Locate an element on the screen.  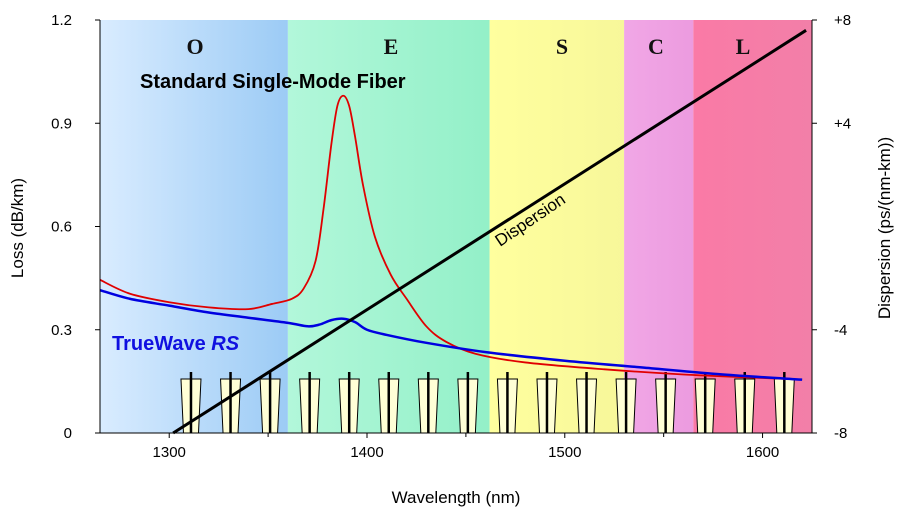
y2-tick-label: -8 is located at coordinates (840, 433).